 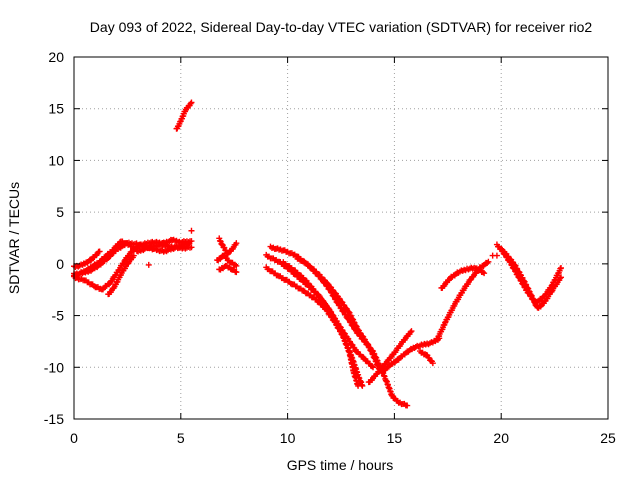 What do you see at coordinates (227, 260) in the screenshot?
I see `series-track-h` at bounding box center [227, 260].